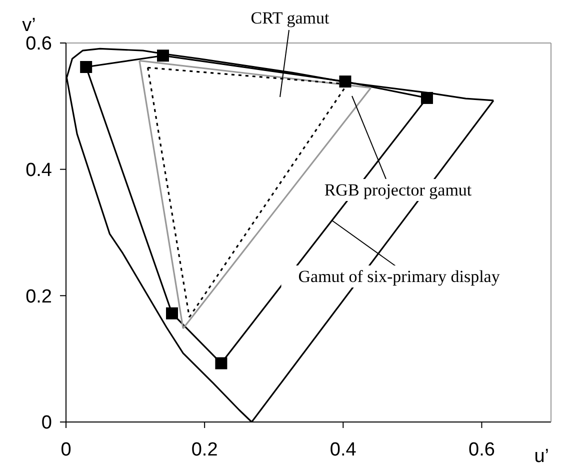 Image resolution: width=574 pixels, height=472 pixels. Describe the element at coordinates (290, 18) in the screenshot. I see `text: CRT gamut` at that location.